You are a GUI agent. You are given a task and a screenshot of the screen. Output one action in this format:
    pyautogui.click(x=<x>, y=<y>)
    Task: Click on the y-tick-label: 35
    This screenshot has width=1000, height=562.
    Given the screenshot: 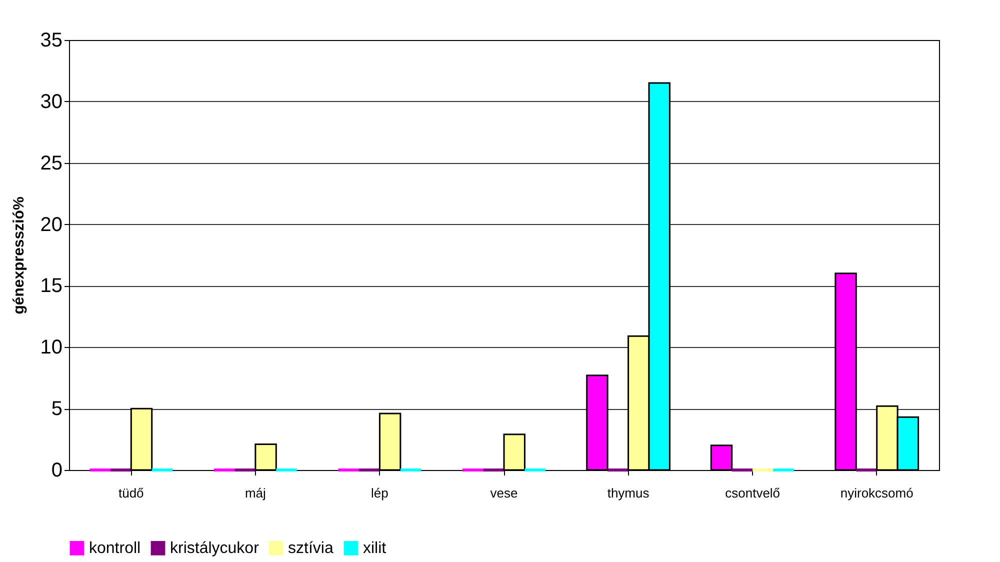 What is the action you would take?
    pyautogui.click(x=51, y=41)
    